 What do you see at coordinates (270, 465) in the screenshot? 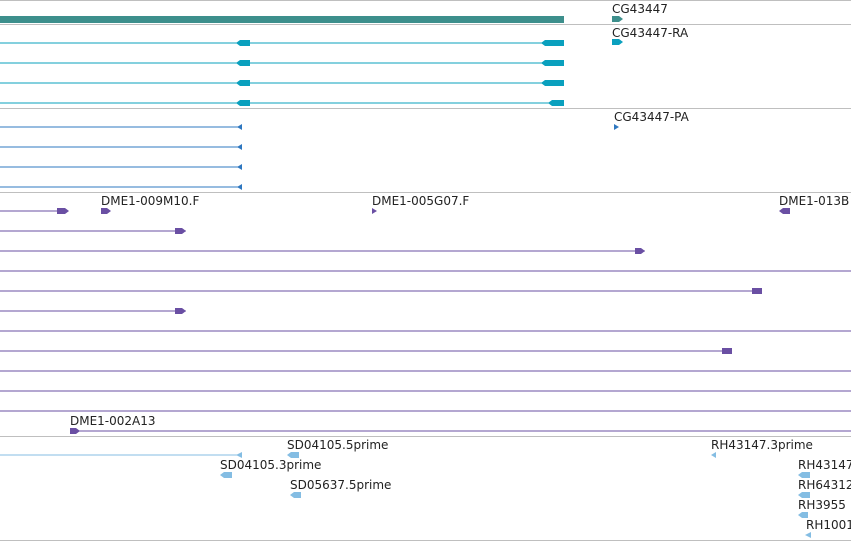
I see `est-label-3: SD04105.3prime` at bounding box center [270, 465].